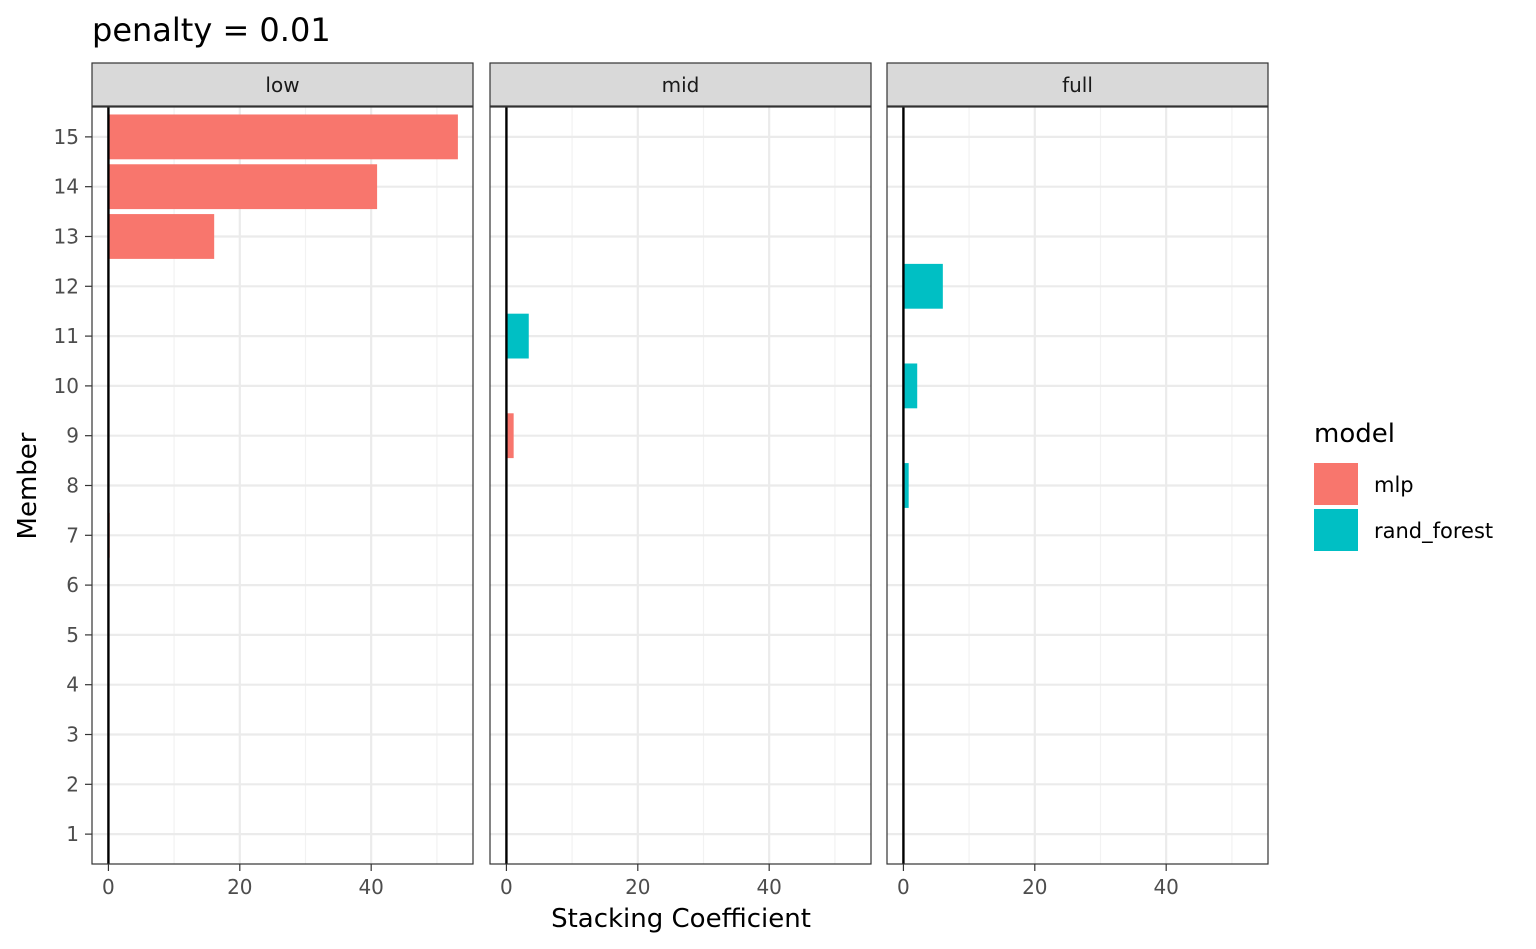 The image size is (1536, 949). I want to click on strip-label-full: full, so click(1077, 85).